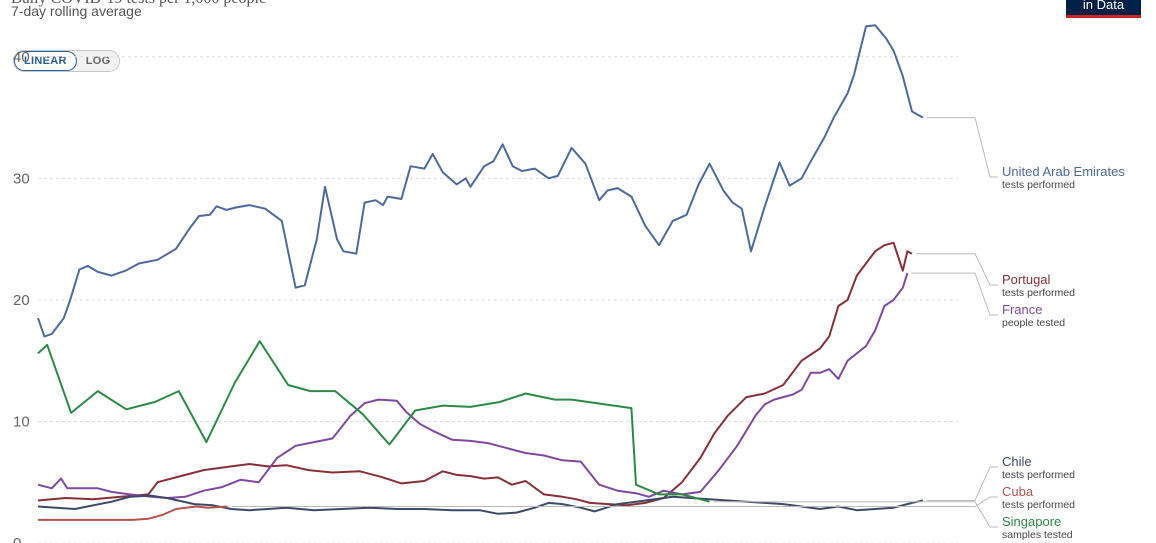 The image size is (1156, 543). I want to click on series-sublabel-cuba: tests performed, so click(1038, 505).